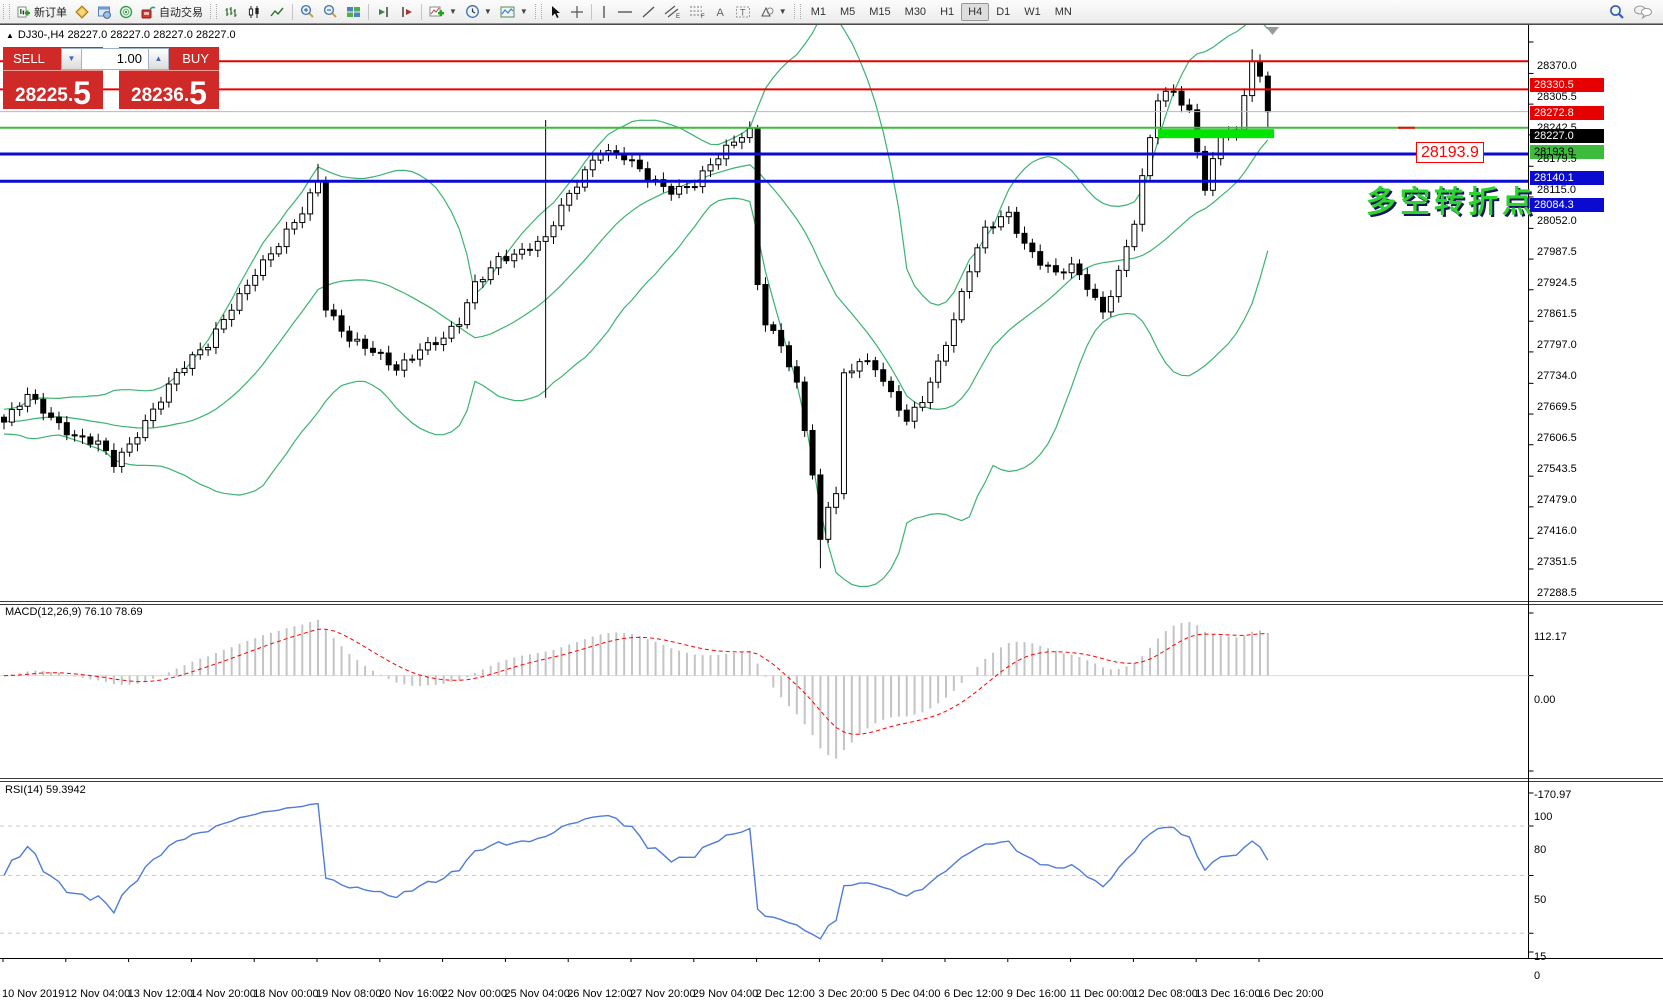  I want to click on zoom-in-button, so click(307, 11).